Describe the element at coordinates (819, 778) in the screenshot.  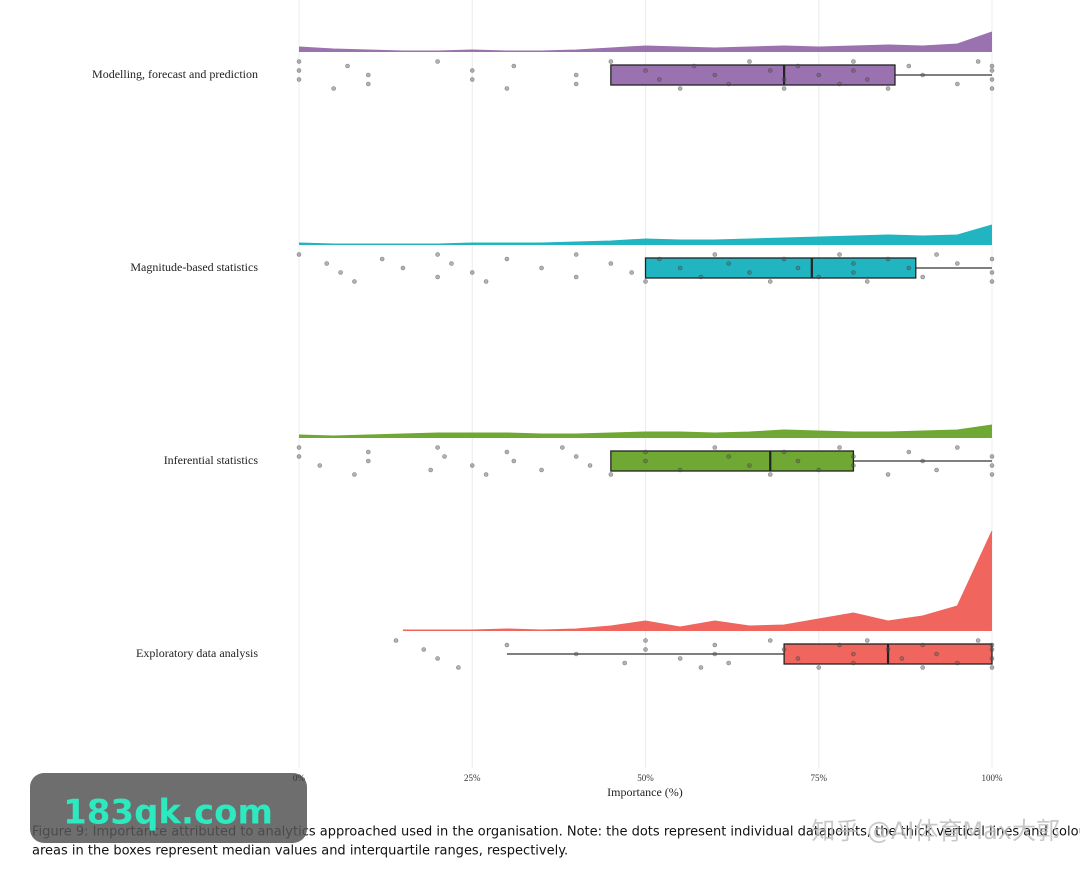
I see `x-tick-label: 75%` at that location.